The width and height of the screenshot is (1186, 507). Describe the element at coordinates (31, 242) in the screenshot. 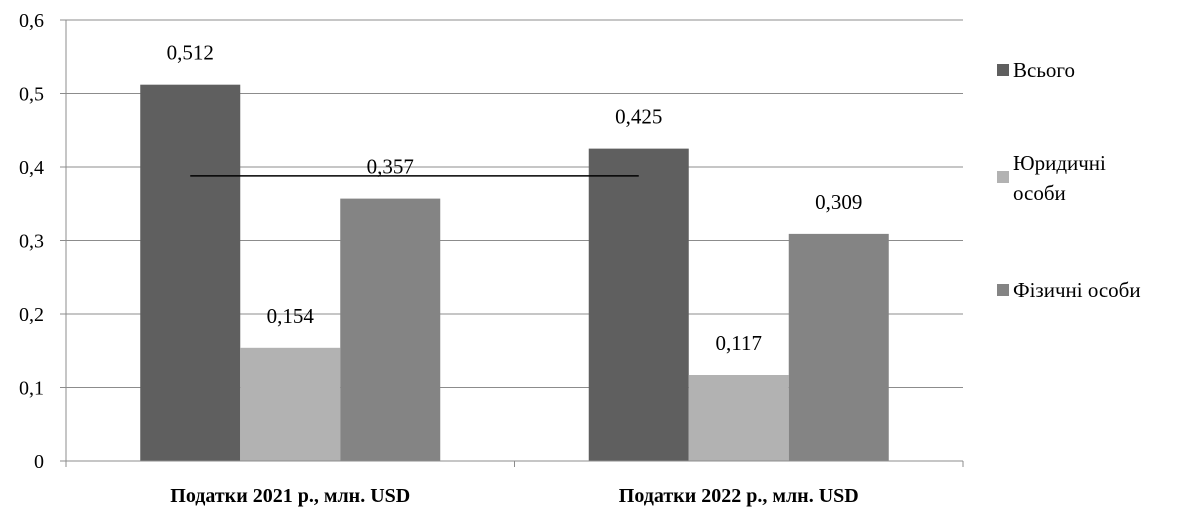

I see `y-tick-label: 0,3` at that location.